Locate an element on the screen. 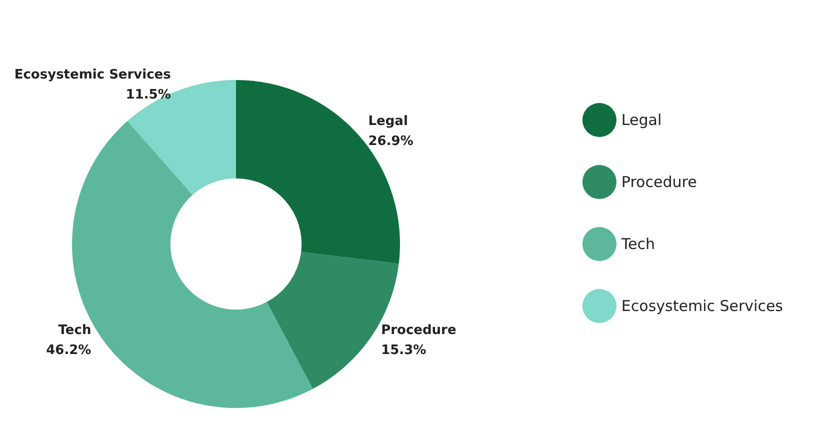  data-label: 46.2% is located at coordinates (69, 350).